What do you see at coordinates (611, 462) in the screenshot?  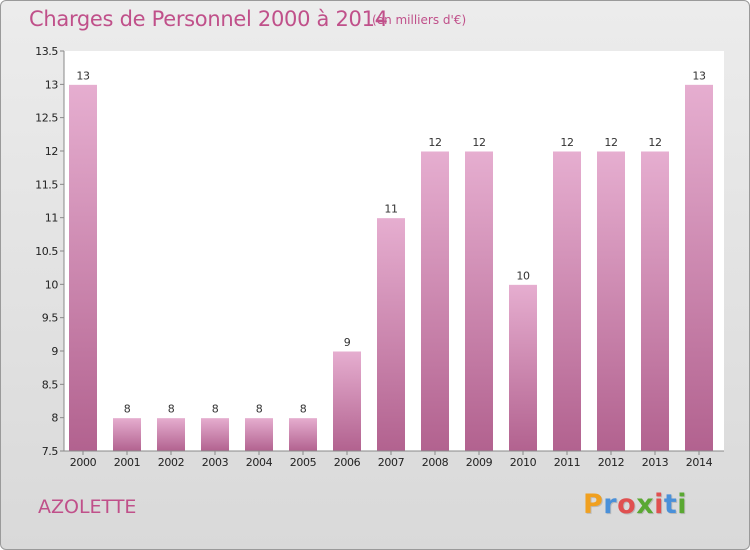 I see `x-tick-label: 2012` at bounding box center [611, 462].